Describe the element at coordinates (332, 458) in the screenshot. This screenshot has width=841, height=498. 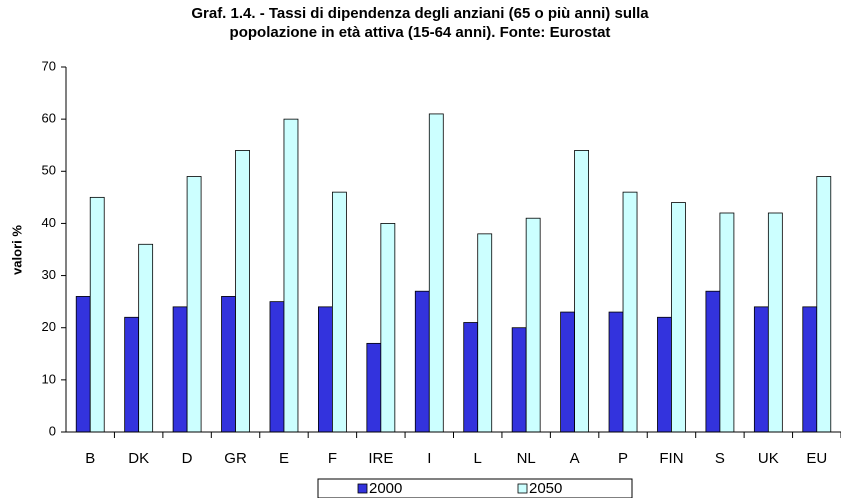
I see `x-tick-label: F` at that location.